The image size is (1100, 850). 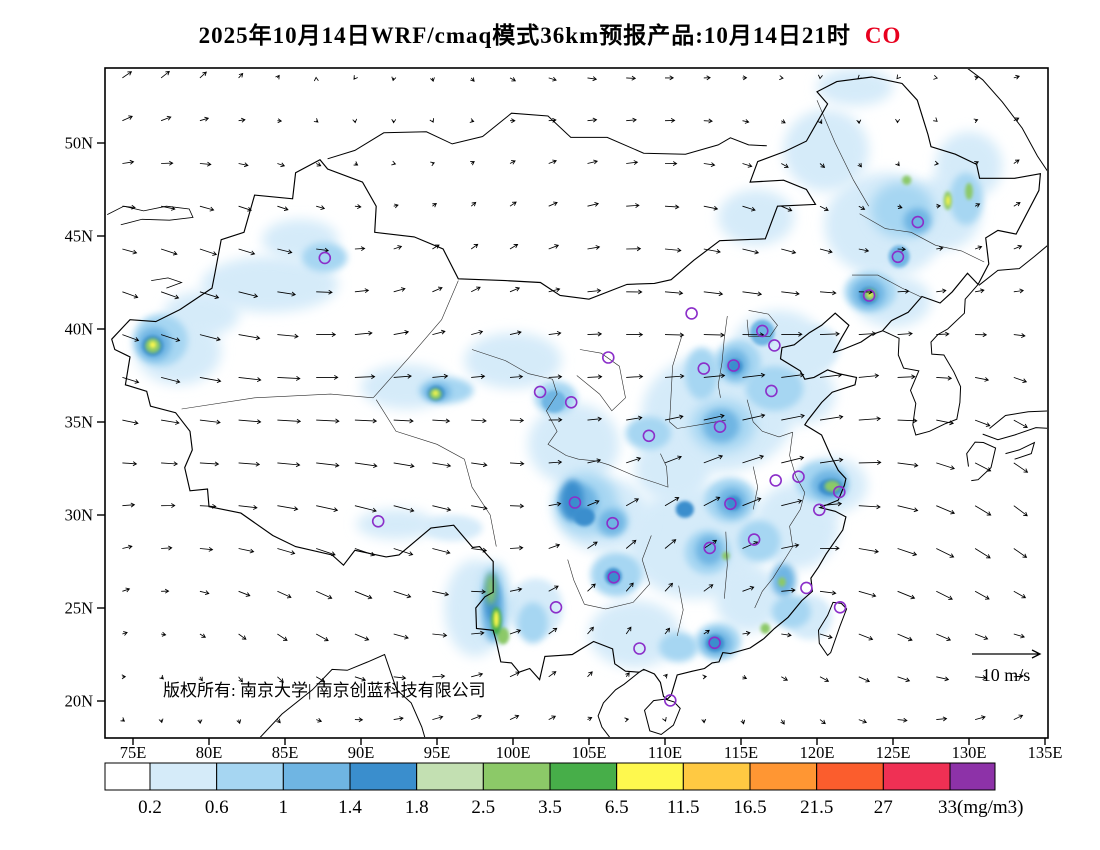 What do you see at coordinates (981, 807) in the screenshot?
I see `colorbar-label: 33(mg/m3)` at bounding box center [981, 807].